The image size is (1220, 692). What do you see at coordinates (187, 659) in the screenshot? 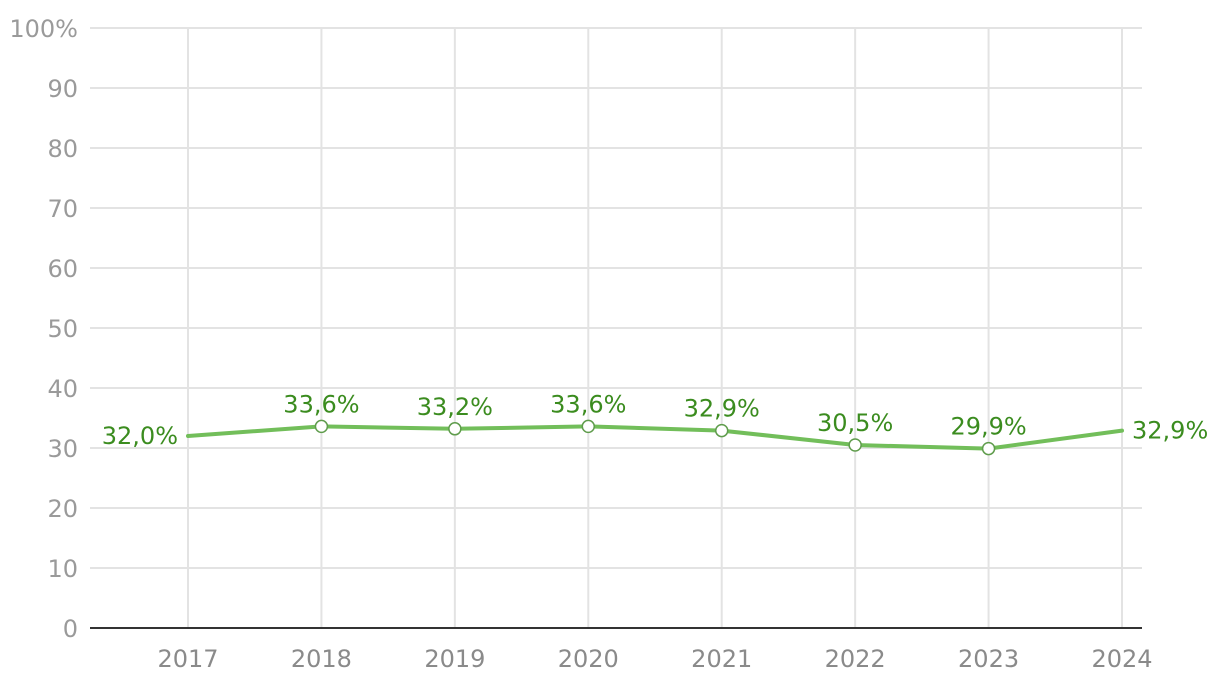
I see `x-tick-label: 2017` at bounding box center [187, 659].